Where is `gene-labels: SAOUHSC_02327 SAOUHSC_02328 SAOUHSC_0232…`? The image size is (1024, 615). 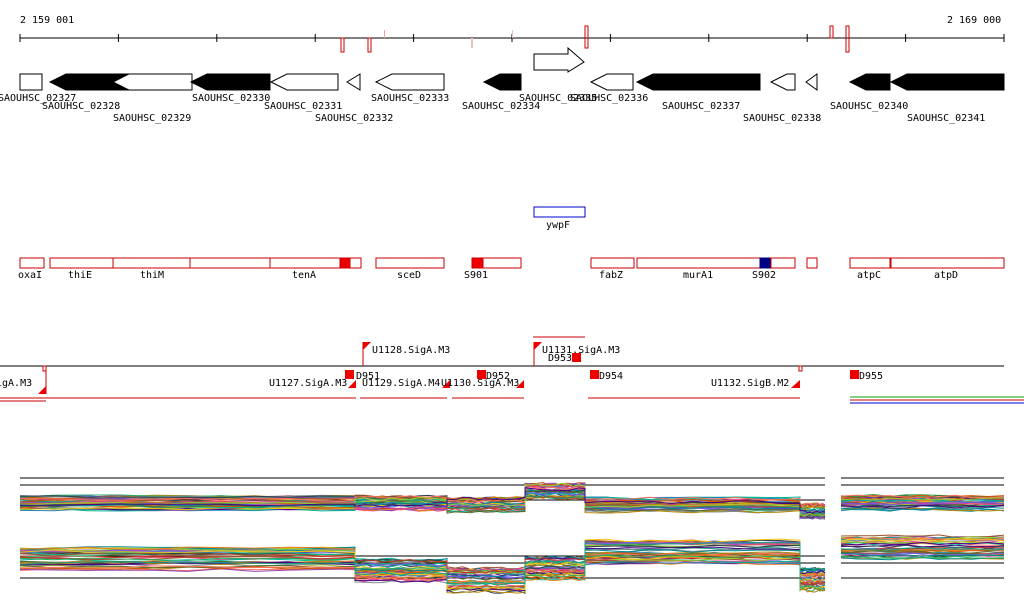 gene-labels: SAOUHSC_02327 SAOUHSC_02328 SAOUHSC_0232… is located at coordinates (492, 108).